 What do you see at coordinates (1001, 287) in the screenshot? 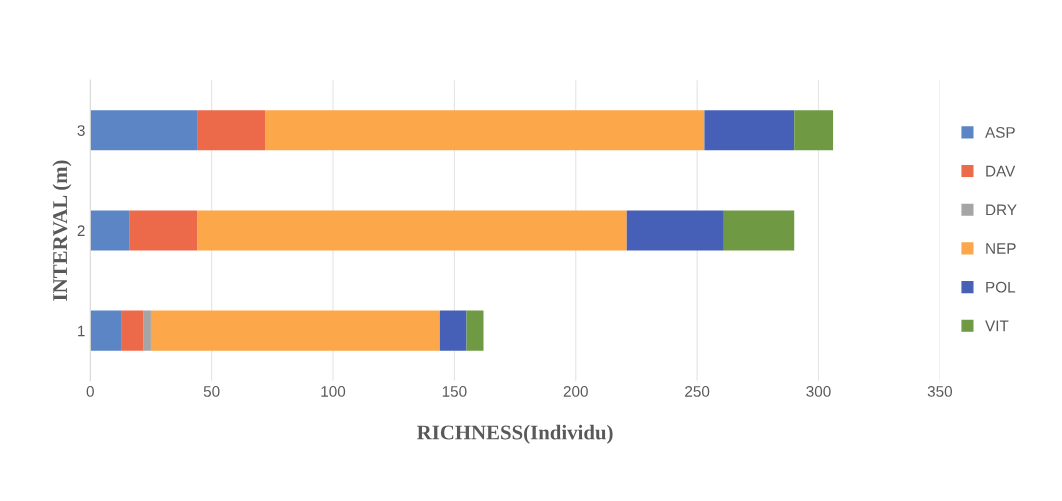
I see `legend-label: POL` at bounding box center [1001, 287].